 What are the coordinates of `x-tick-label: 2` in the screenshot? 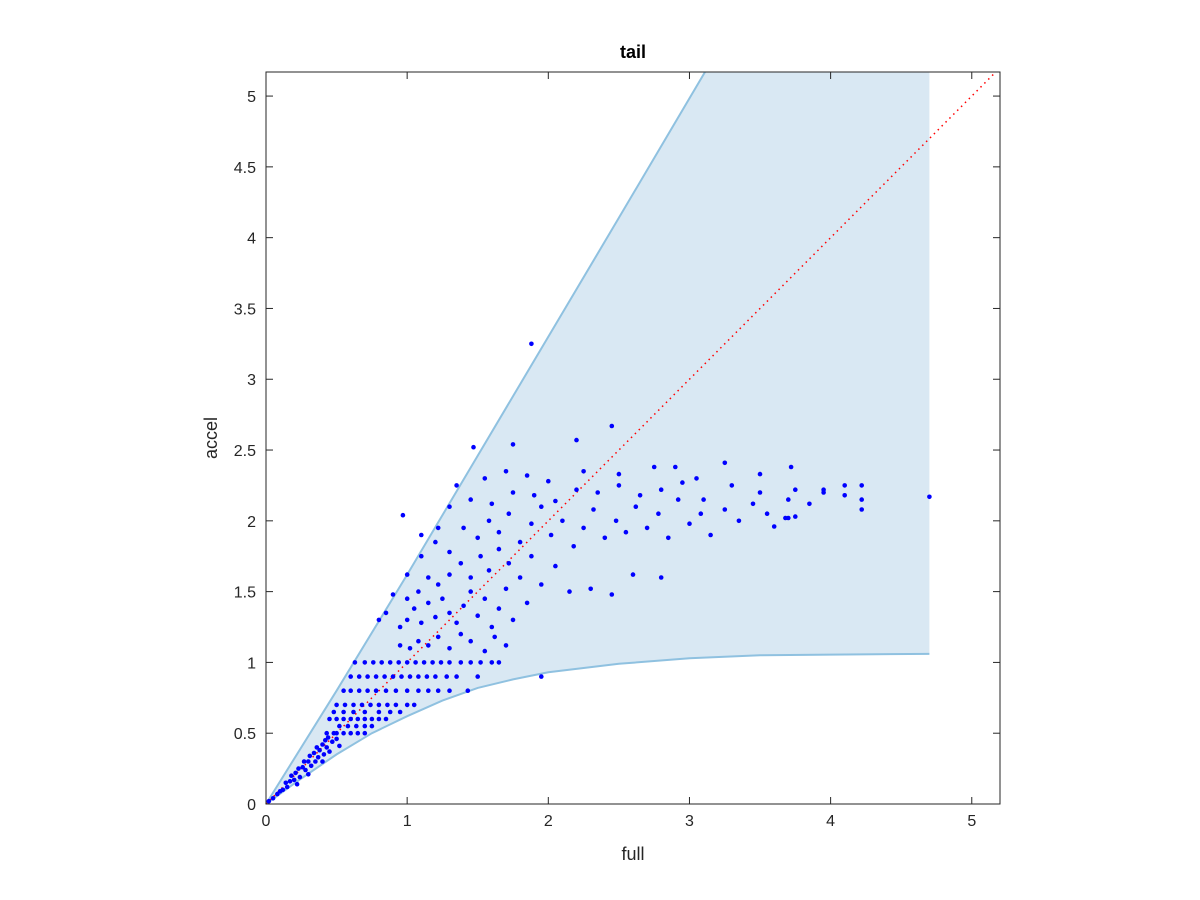 It's located at (548, 821).